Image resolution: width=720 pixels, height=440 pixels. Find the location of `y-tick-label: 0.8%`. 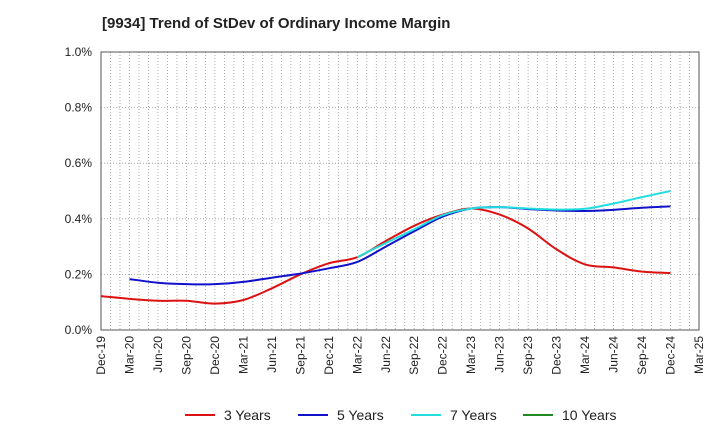

y-tick-label: 0.8% is located at coordinates (79, 108).